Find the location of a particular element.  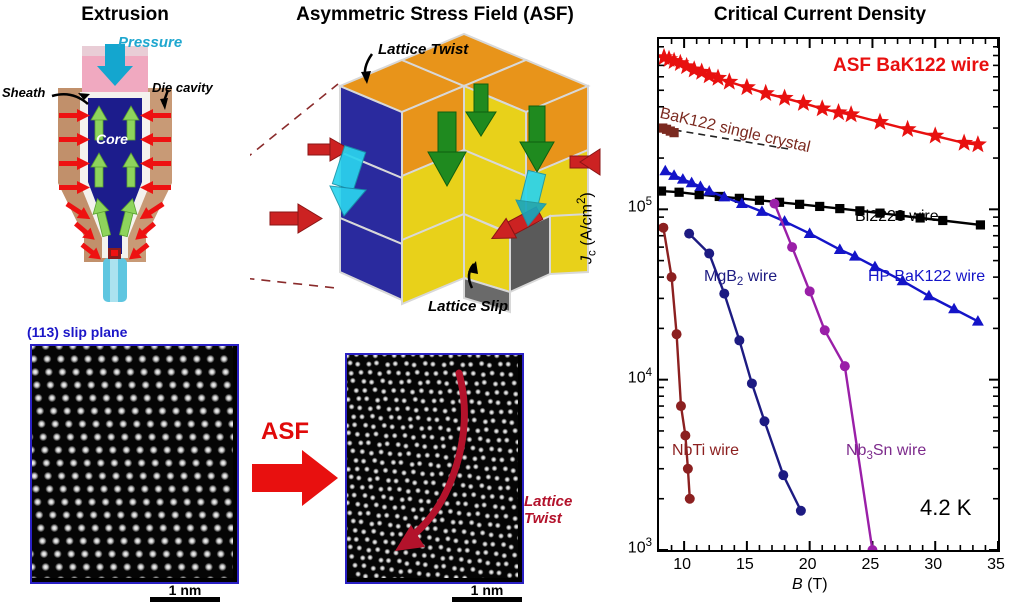

y-tick-label: 10⁵ is located at coordinates (639, 206).